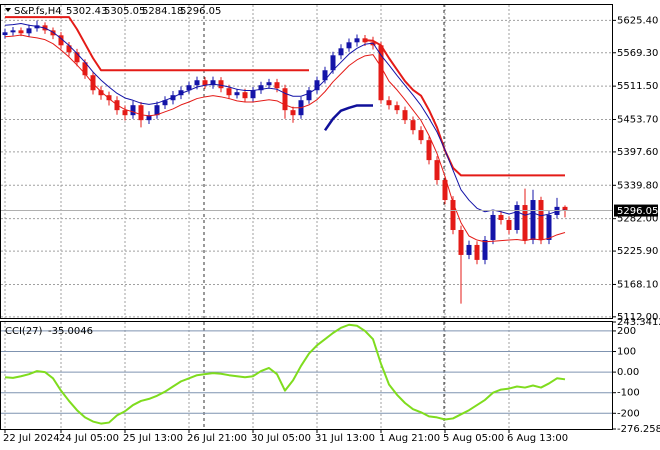 The height and width of the screenshot is (450, 660). I want to click on y-tick-label: 5625.40, so click(637, 20).